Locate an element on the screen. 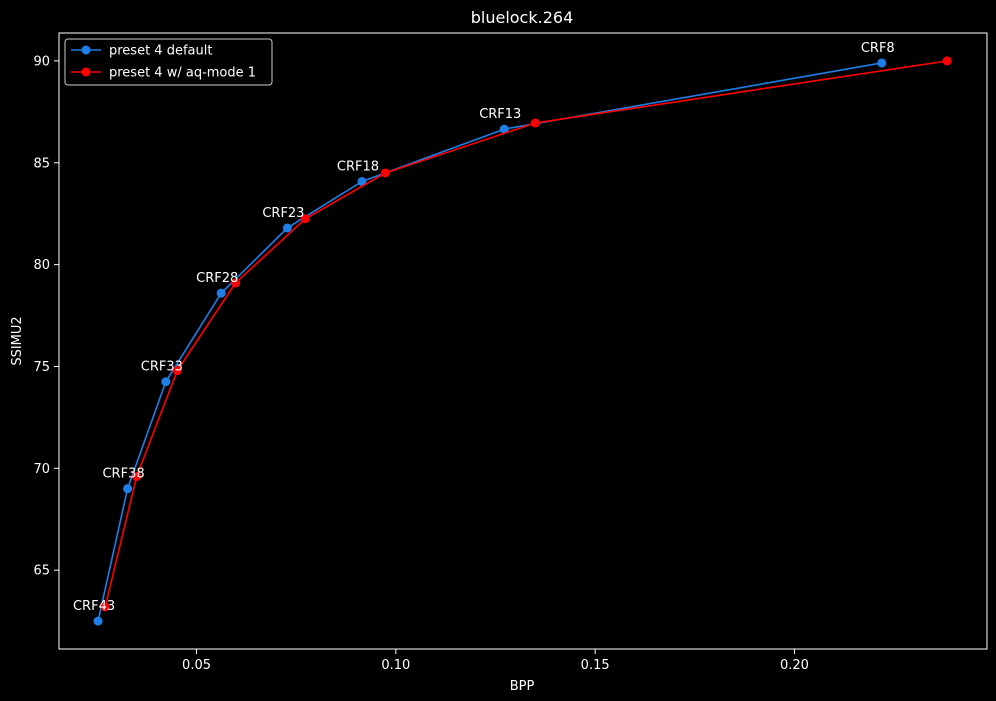 Image resolution: width=996 pixels, height=701 pixels. crf-annotation: CRF13 is located at coordinates (500, 114).